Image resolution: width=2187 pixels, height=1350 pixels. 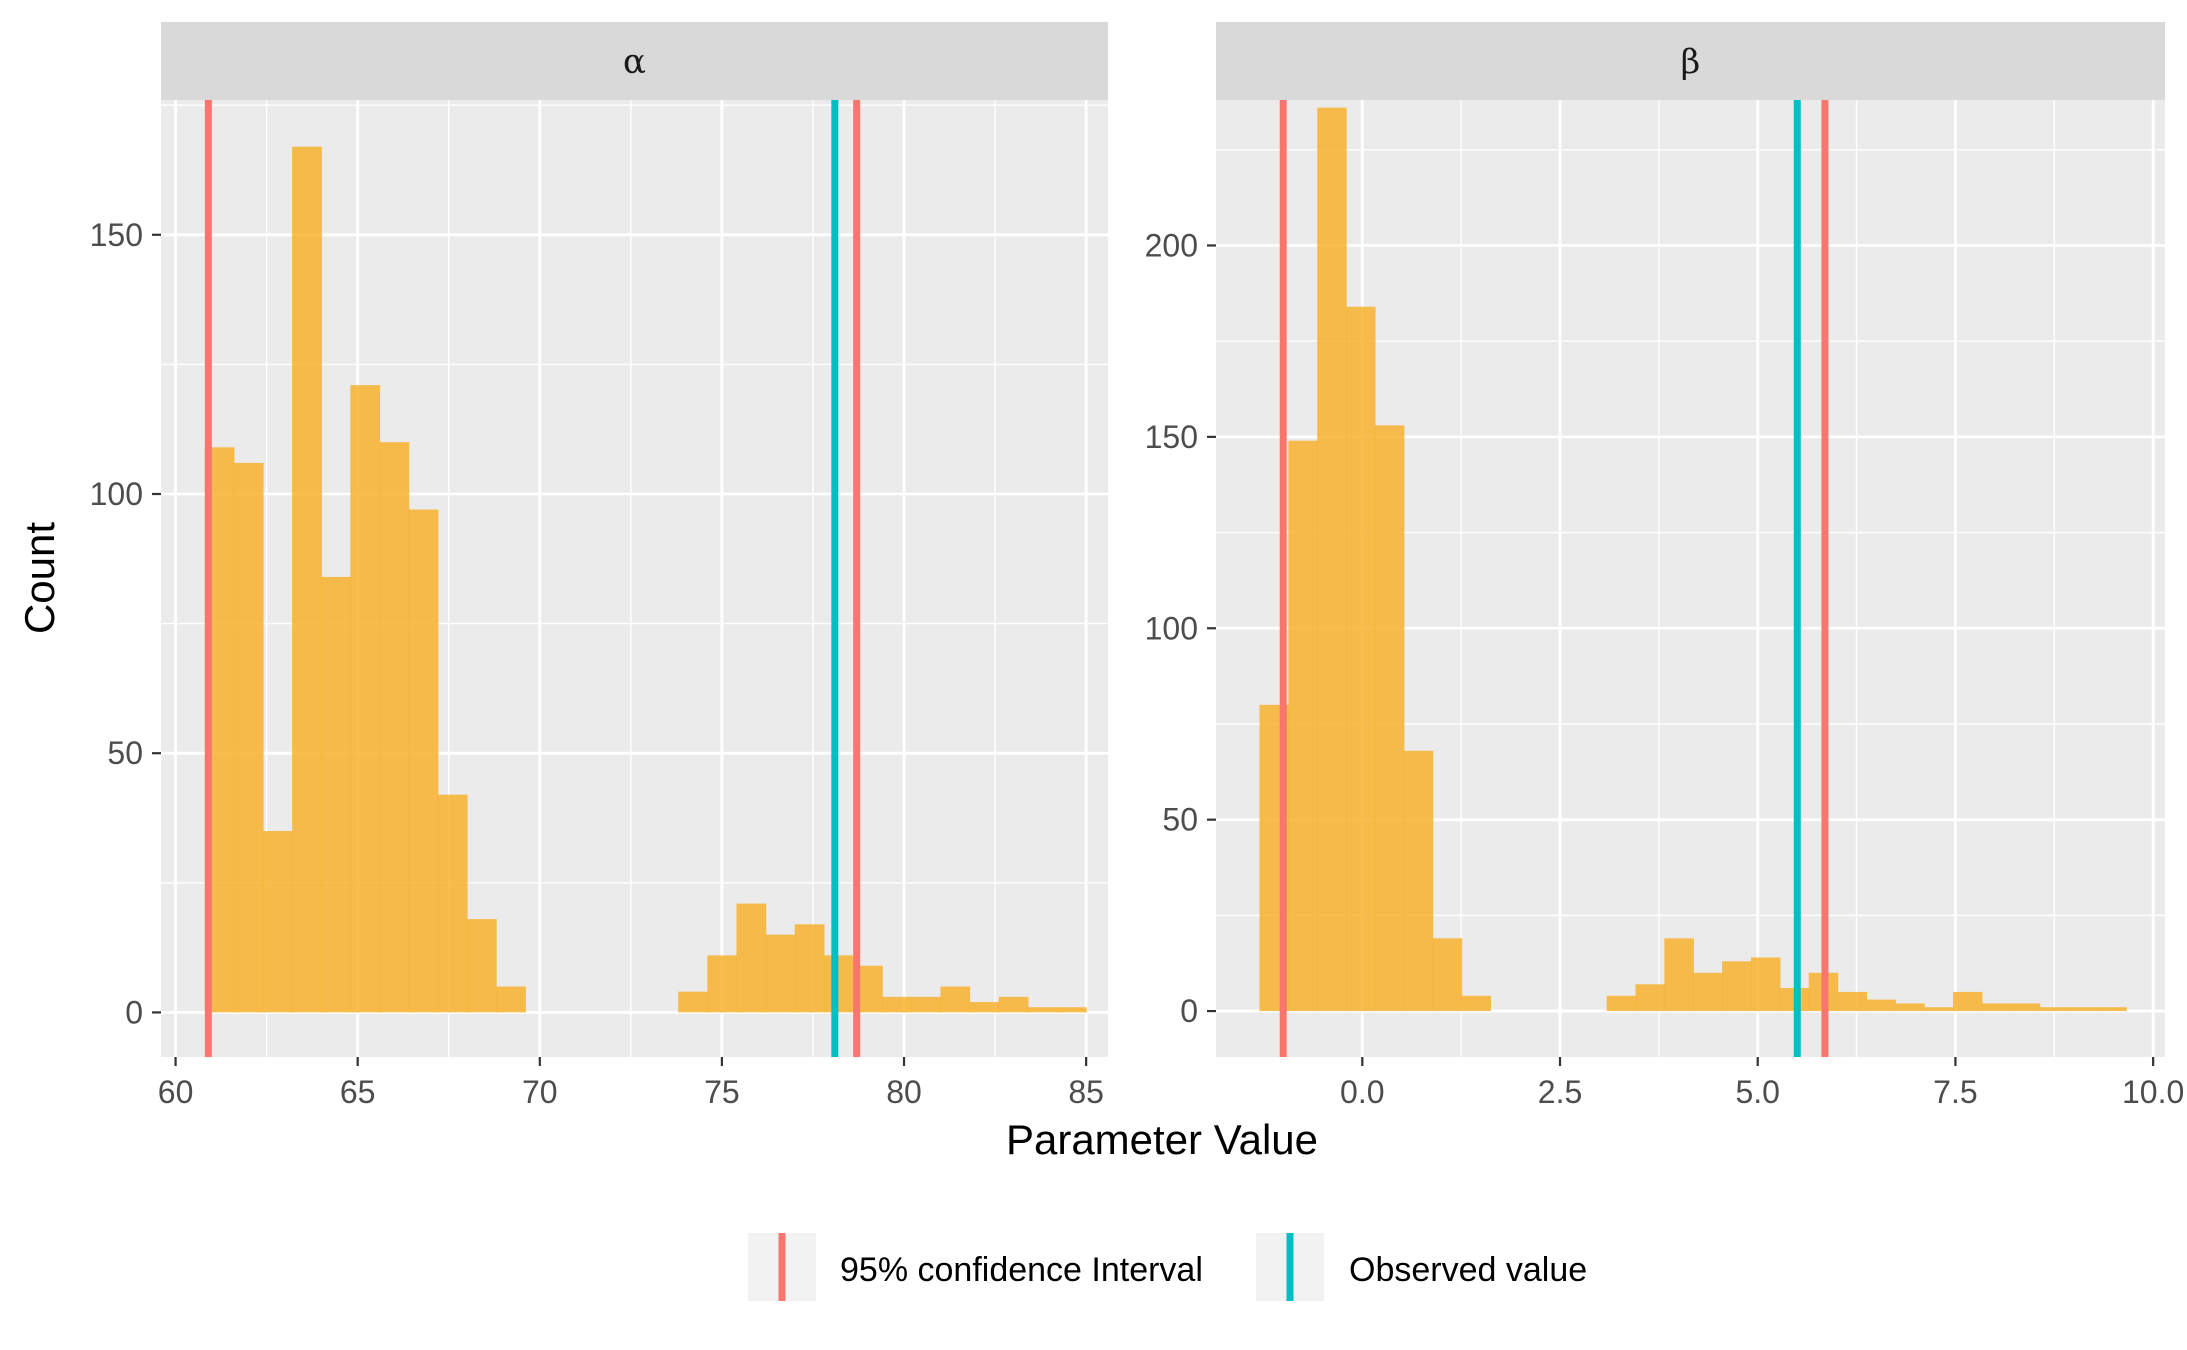 I want to click on x-tick-label: 5.0, so click(x=1757, y=1092).